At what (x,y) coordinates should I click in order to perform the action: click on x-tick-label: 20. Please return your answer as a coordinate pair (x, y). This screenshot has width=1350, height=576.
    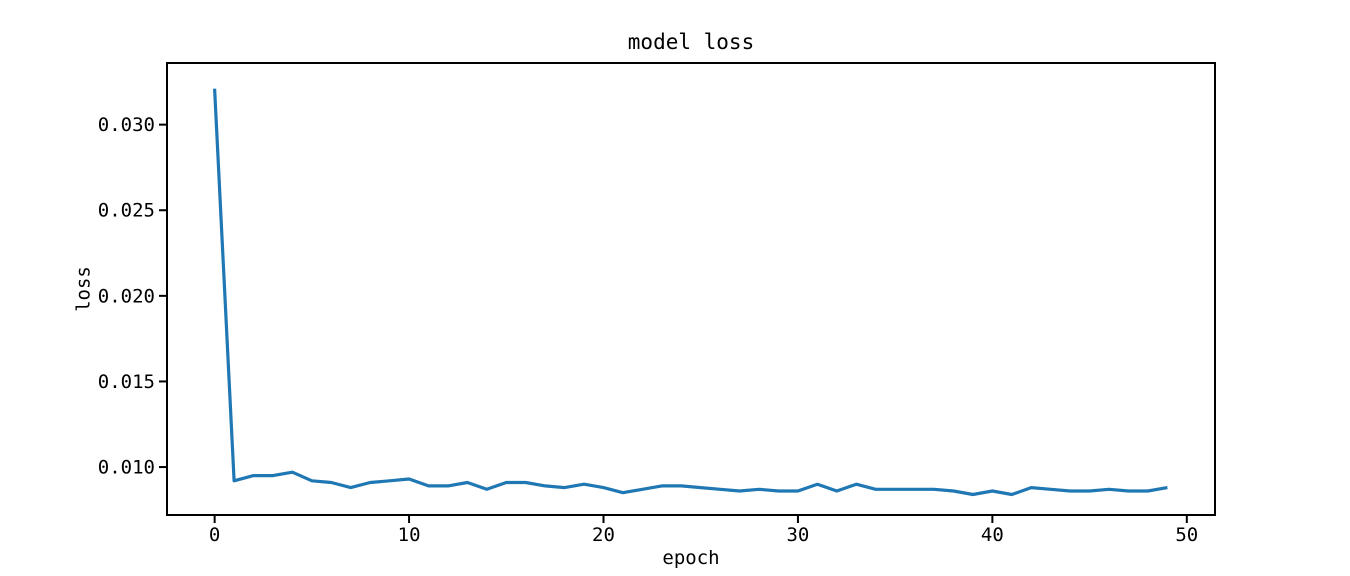
    Looking at the image, I should click on (603, 535).